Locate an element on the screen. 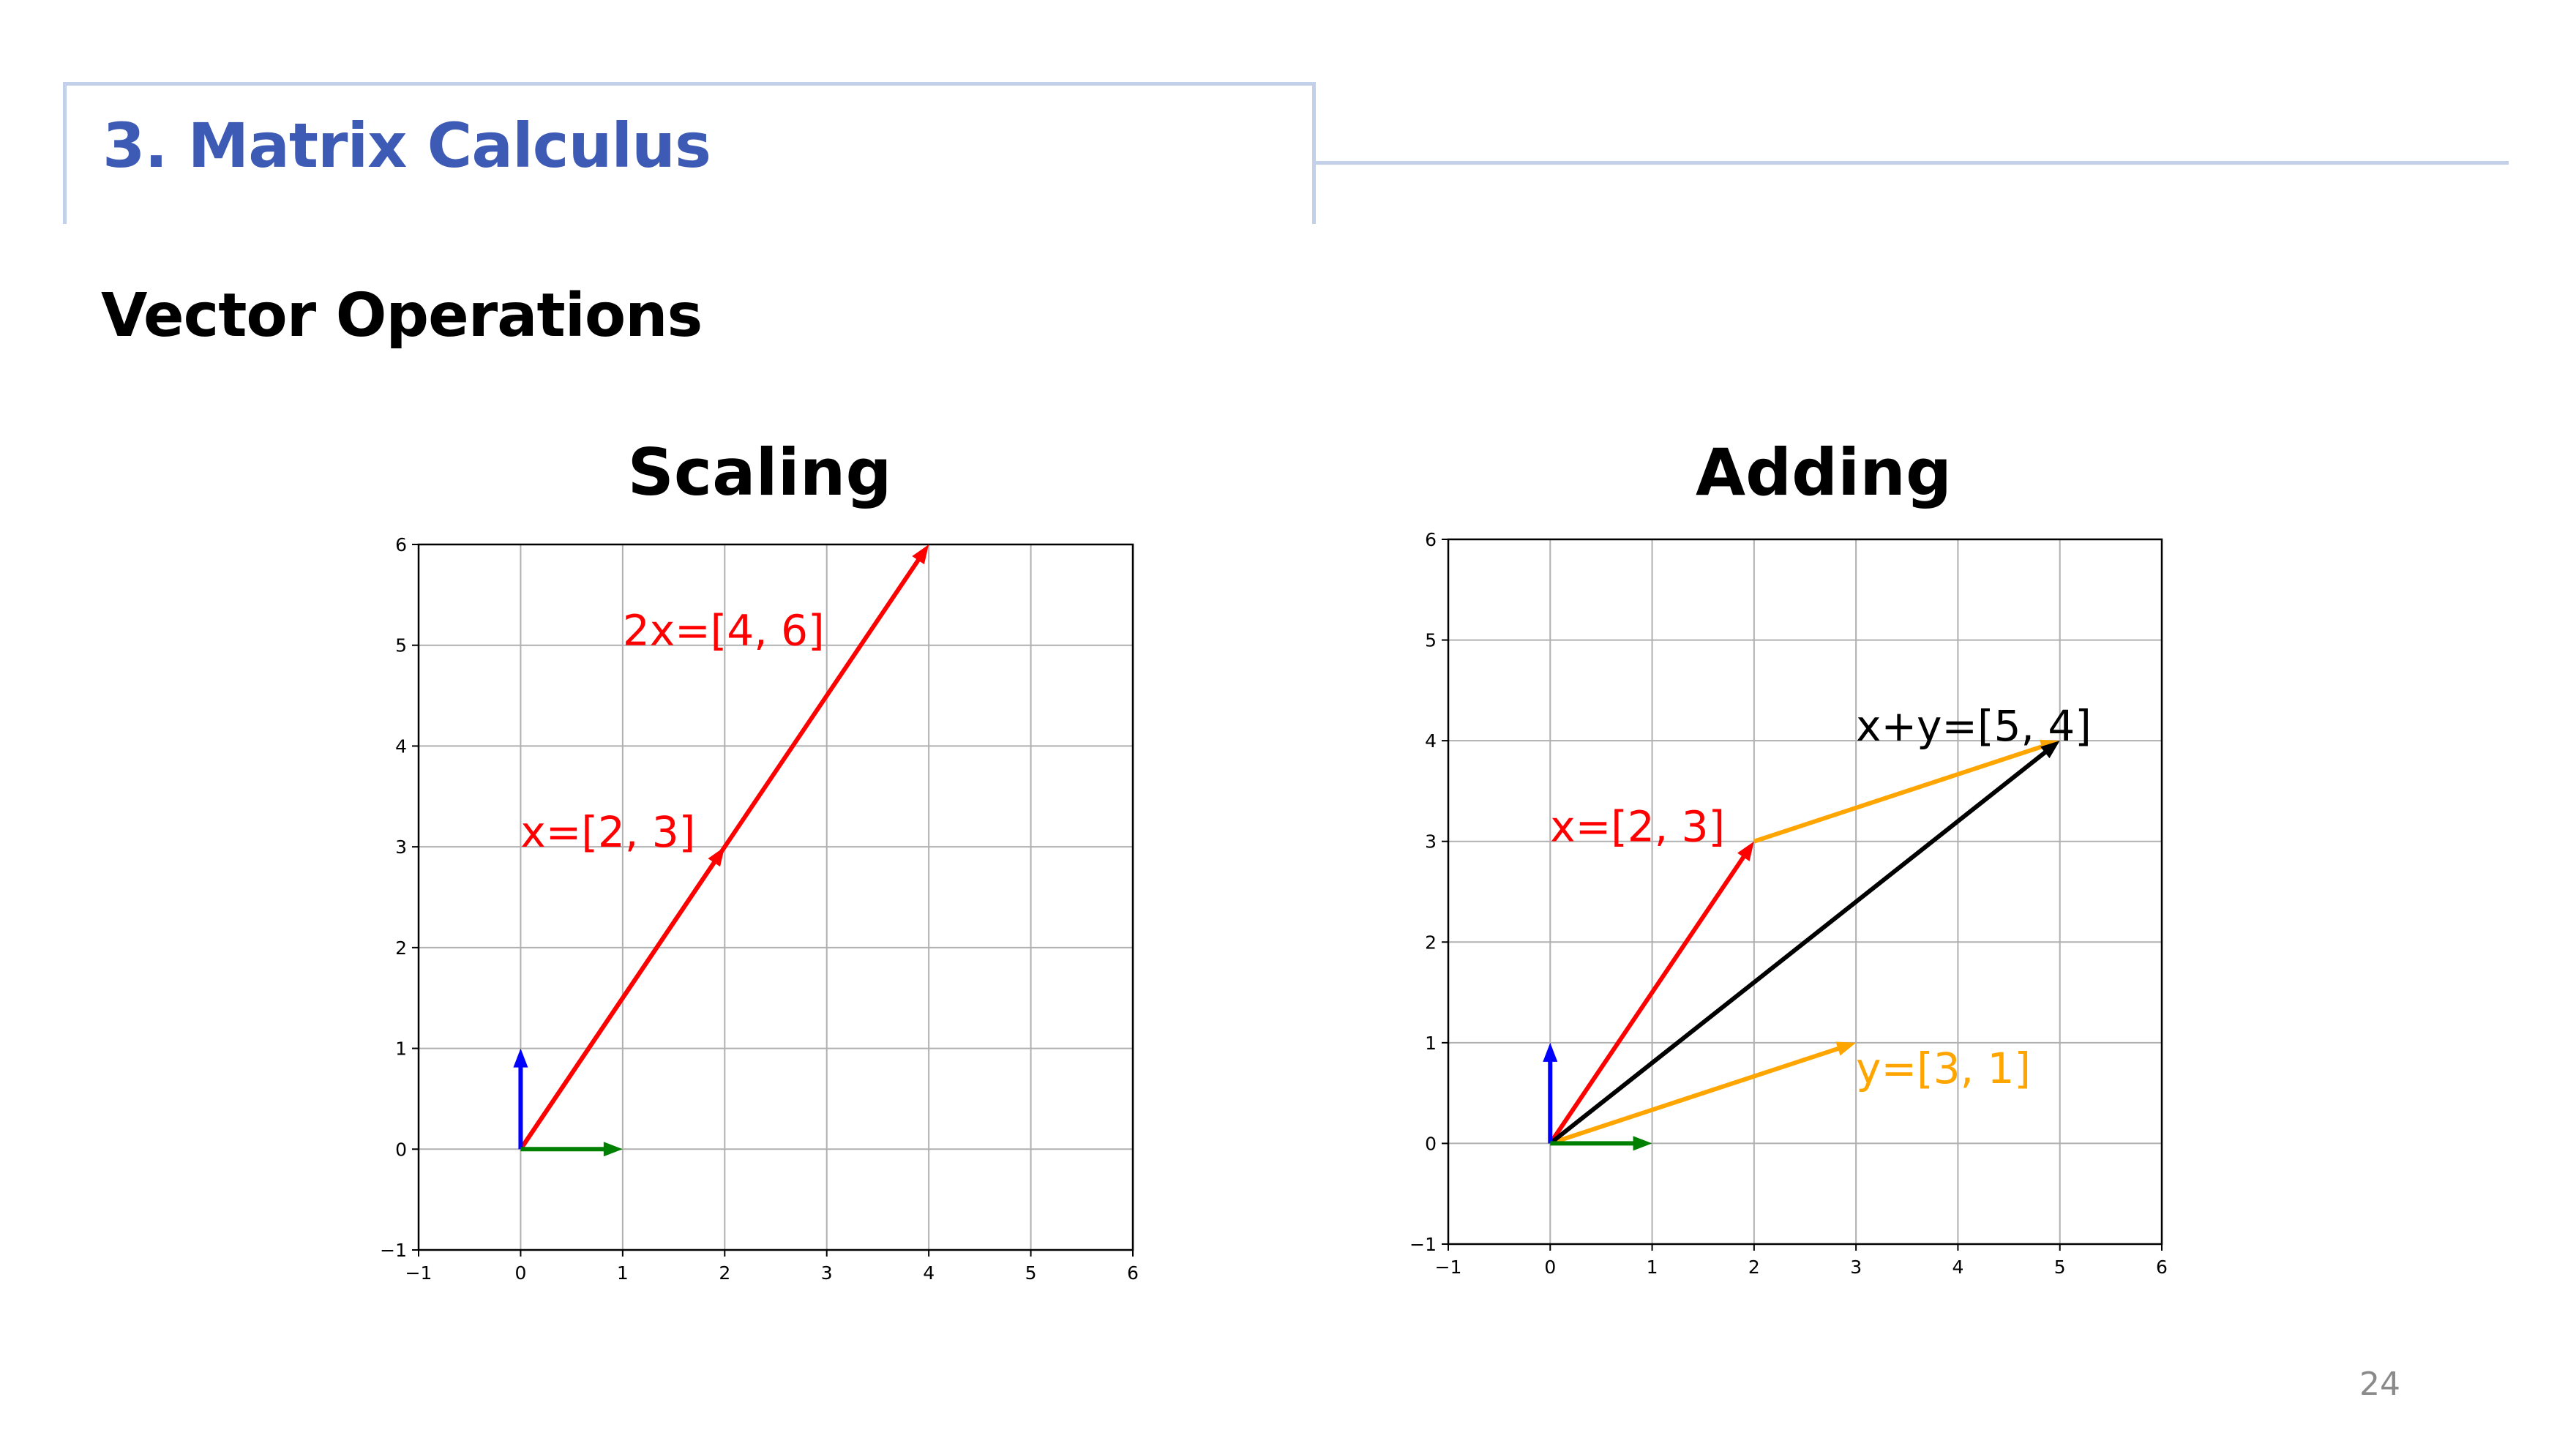  vector-annotation: x+y=[5, 4] is located at coordinates (1974, 726).